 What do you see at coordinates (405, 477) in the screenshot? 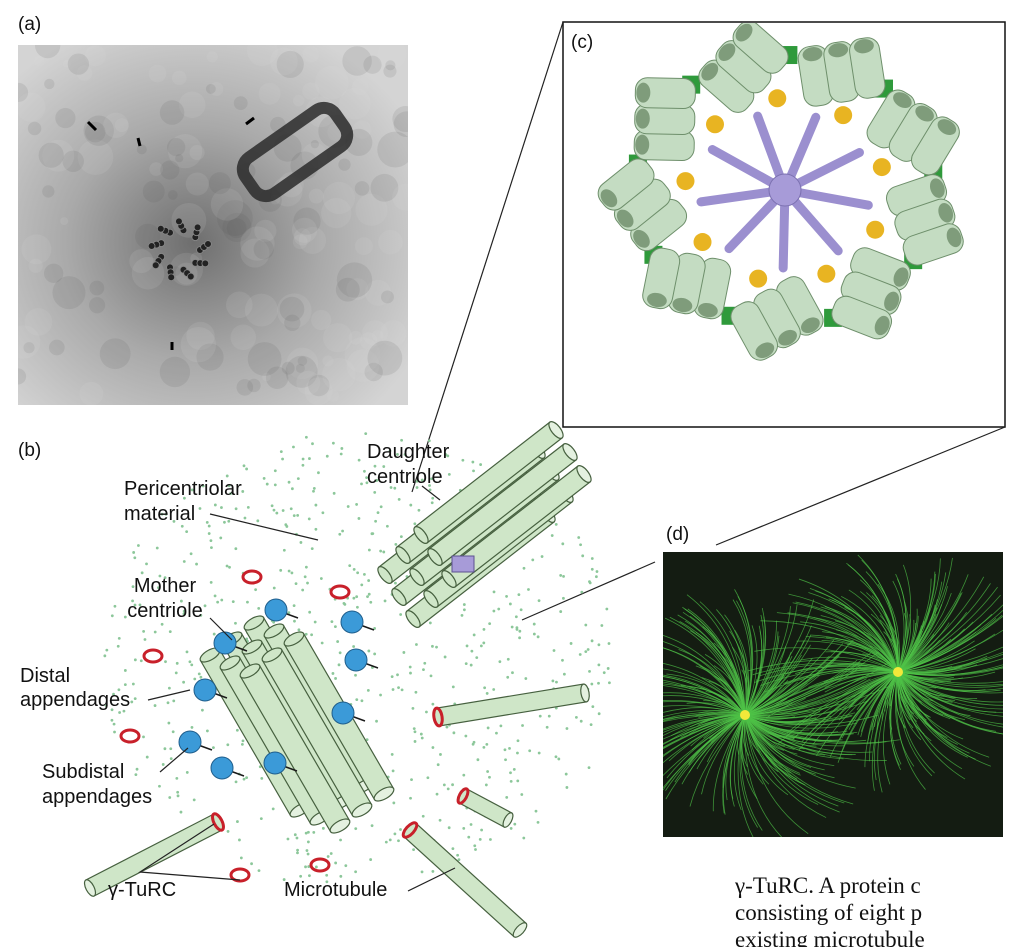
I see `annotation: centriole` at bounding box center [405, 477].